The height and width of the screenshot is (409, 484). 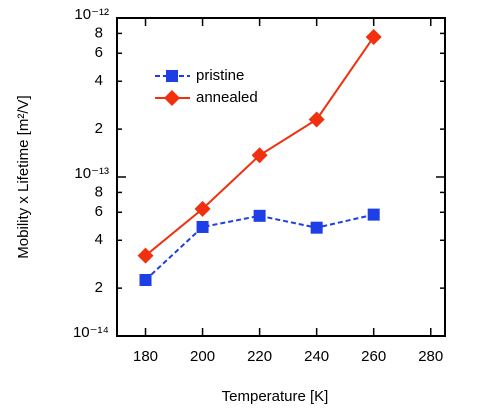 What do you see at coordinates (275, 396) in the screenshot?
I see `x-axis-label: Temperature [K]` at bounding box center [275, 396].